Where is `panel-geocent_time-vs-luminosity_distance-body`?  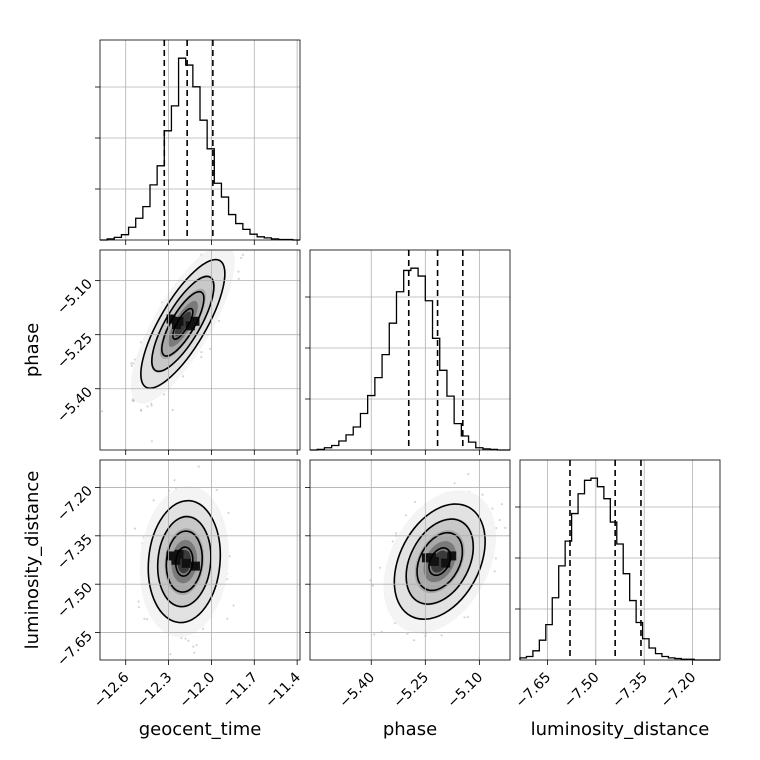 panel-geocent_time-vs-luminosity_distance-body is located at coordinates (184, 560).